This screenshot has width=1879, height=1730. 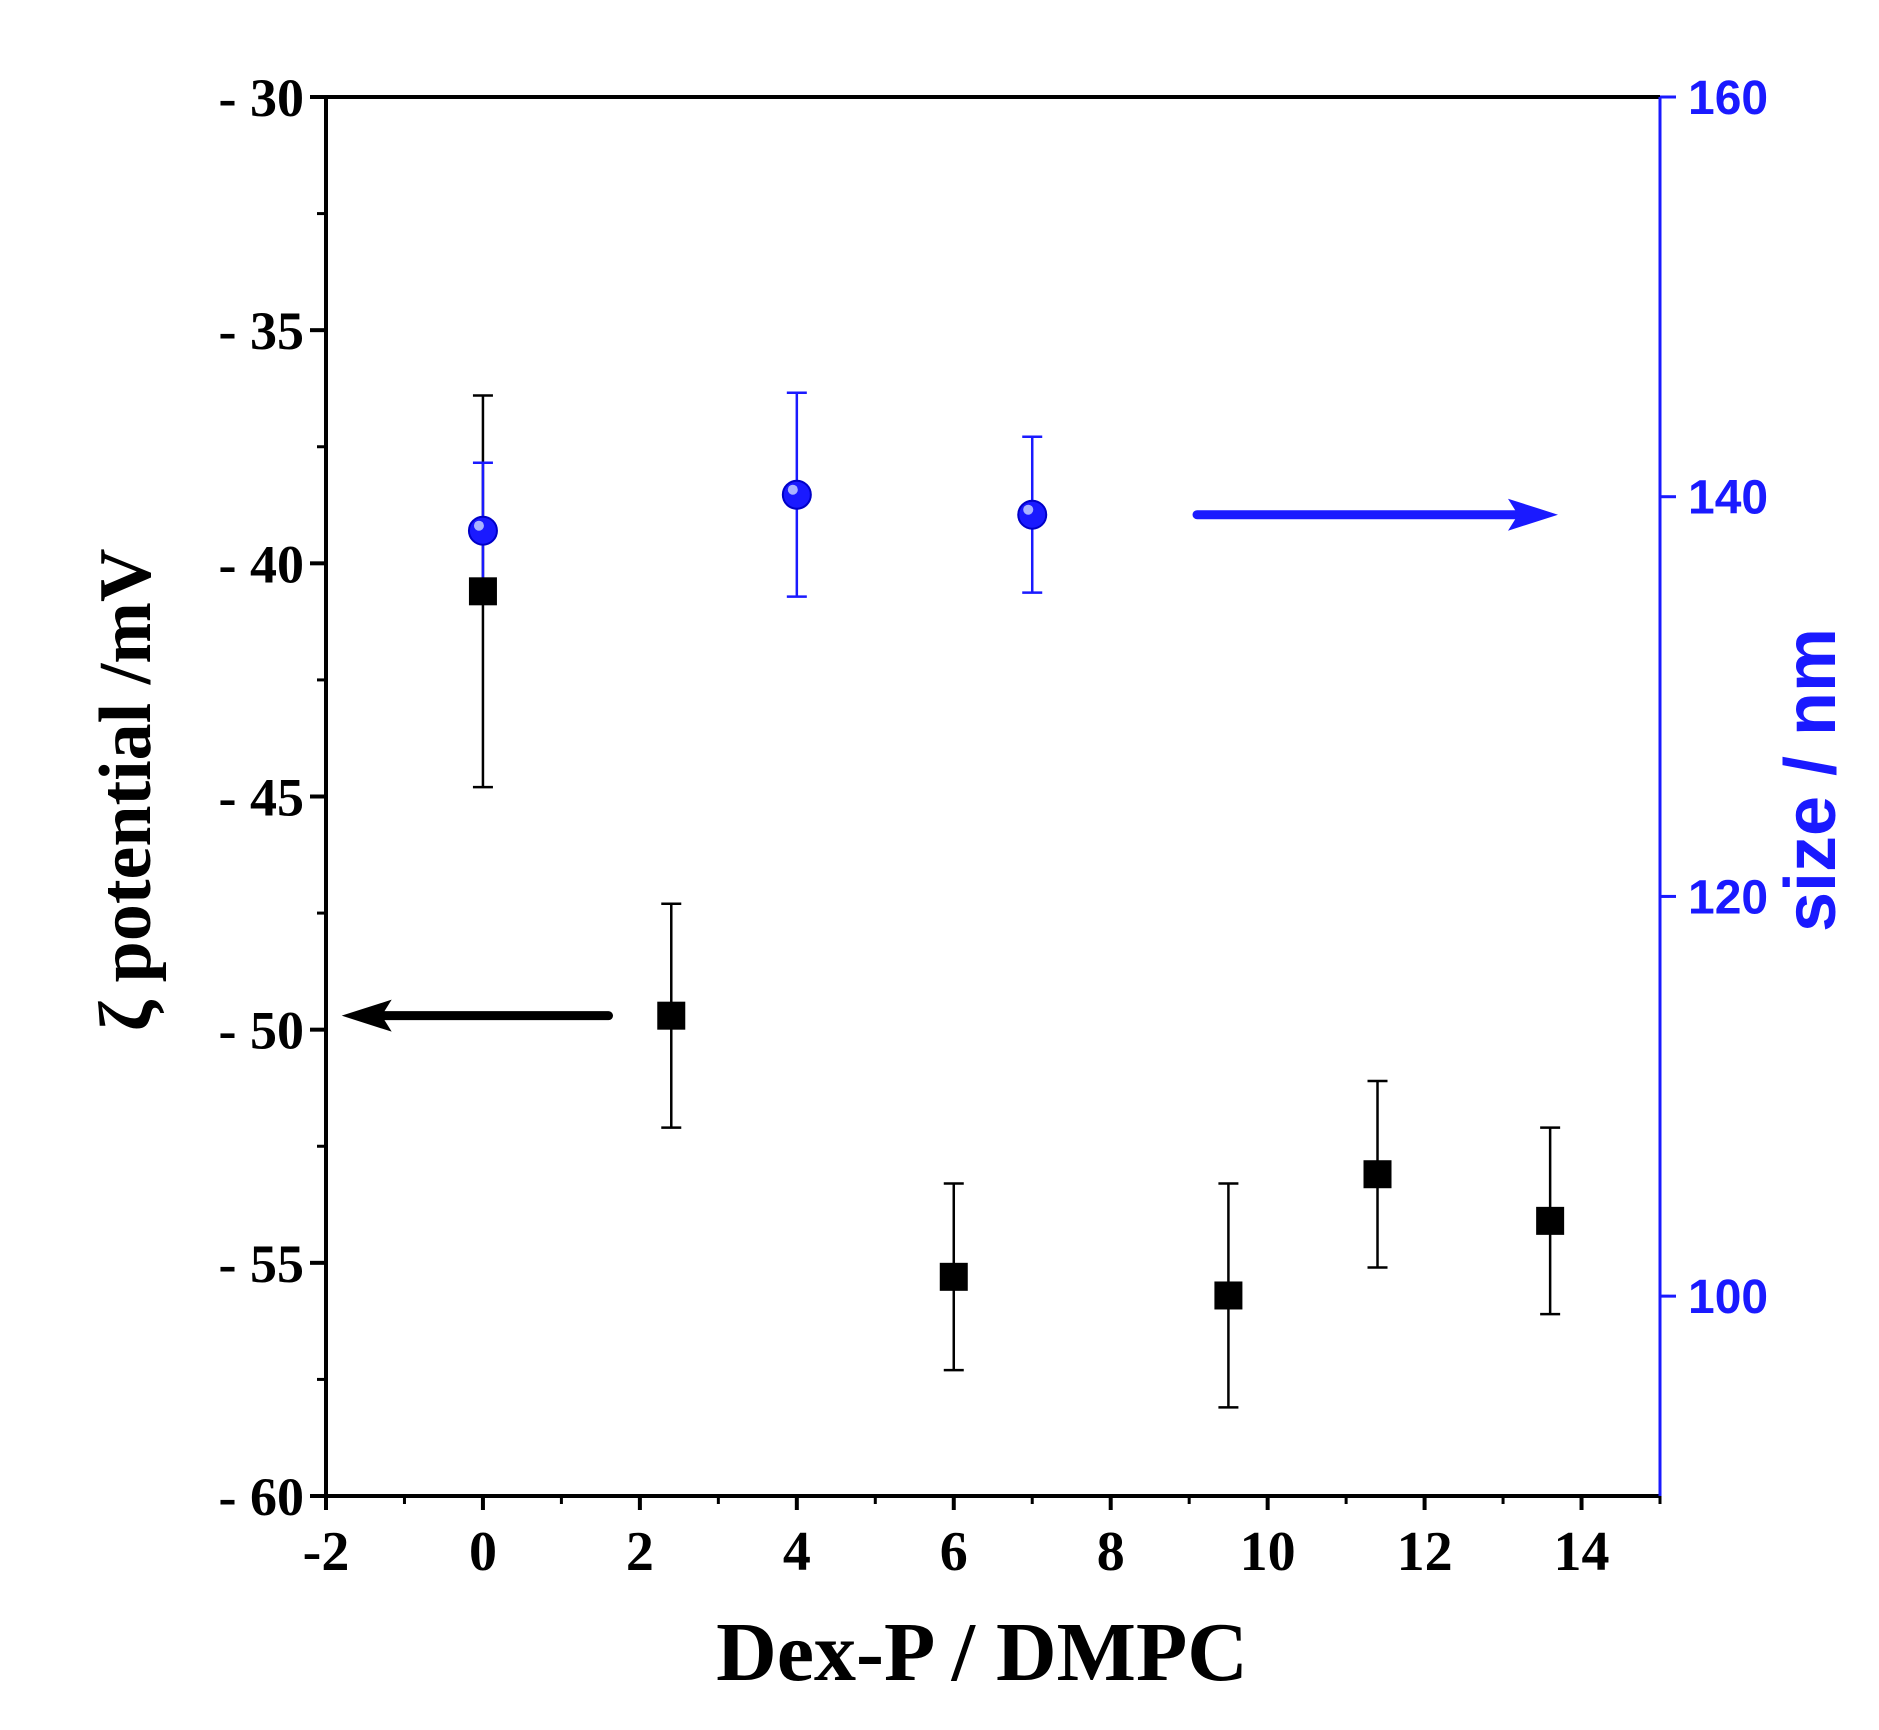 I want to click on y-left-tick-label: - 35, so click(x=261, y=331).